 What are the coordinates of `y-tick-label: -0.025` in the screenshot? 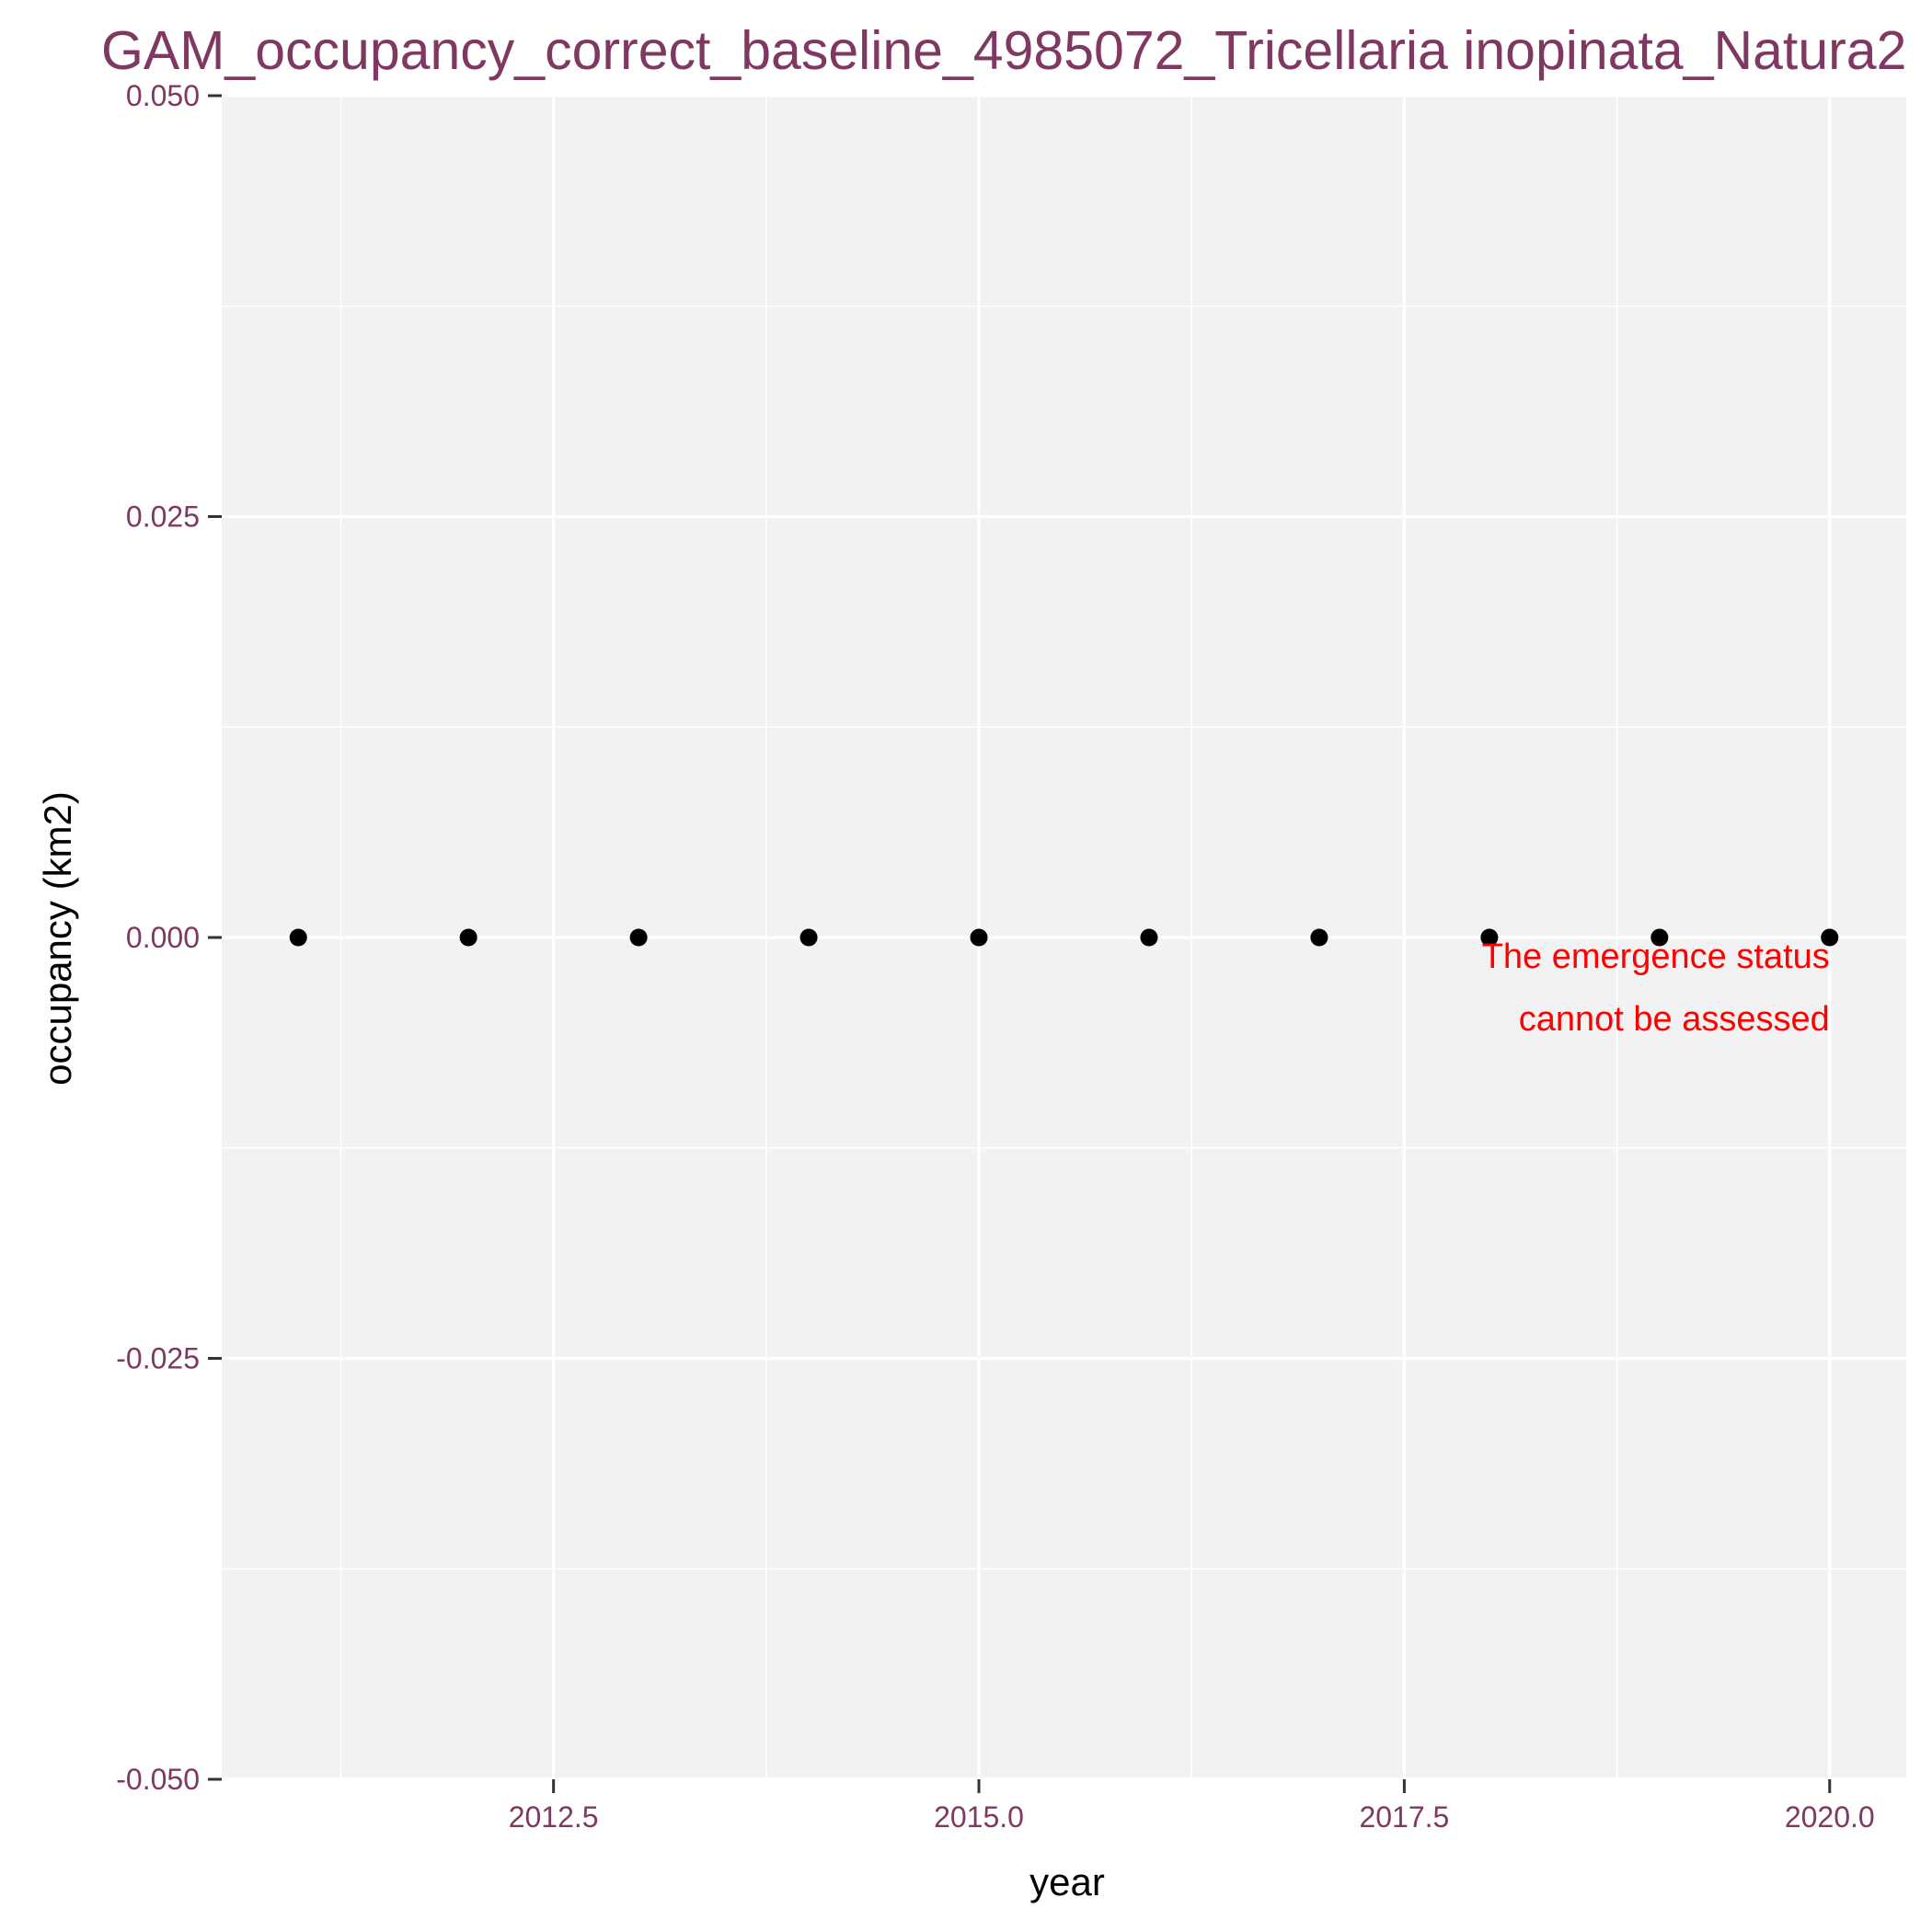 It's located at (158, 1358).